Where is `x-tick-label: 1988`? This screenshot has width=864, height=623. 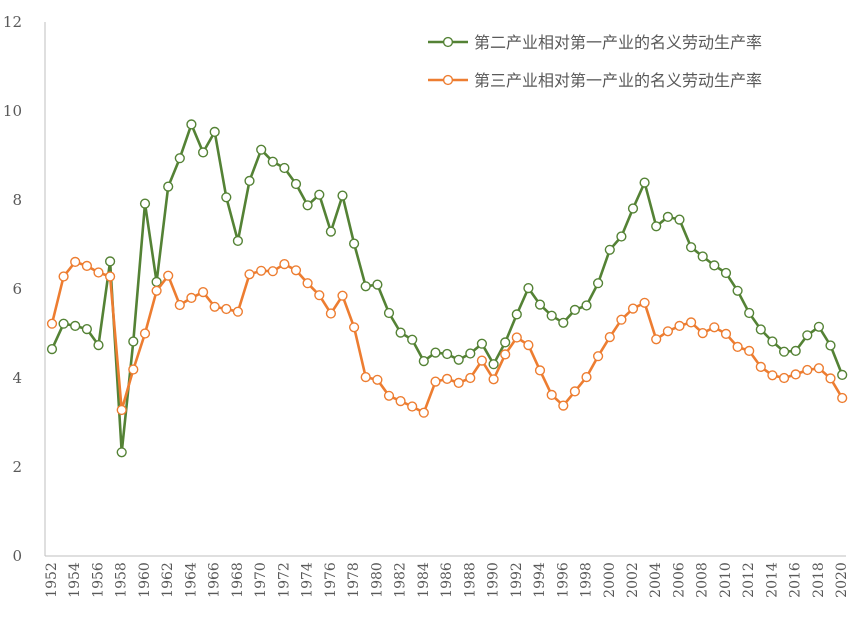
x-tick-label: 1988 is located at coordinates (470, 580).